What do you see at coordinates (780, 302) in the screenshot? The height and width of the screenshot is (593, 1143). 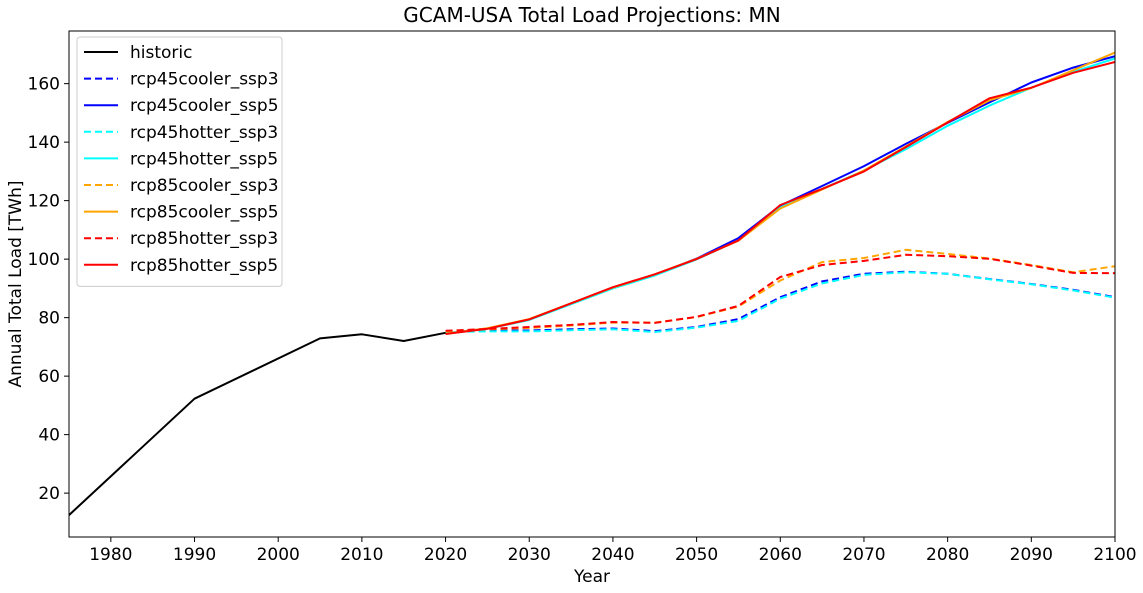 I see `series-line-rcp45hotter_ssp3` at bounding box center [780, 302].